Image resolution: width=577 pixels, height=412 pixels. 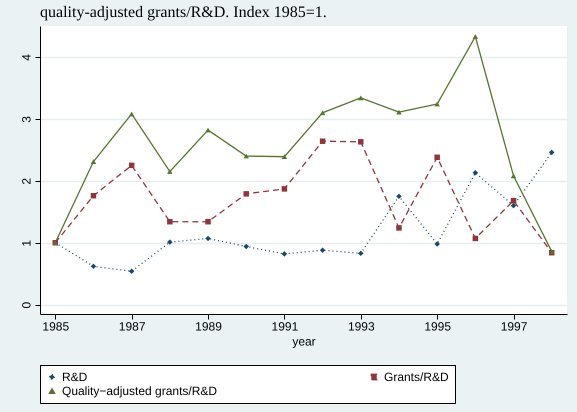 What do you see at coordinates (285, 327) in the screenshot?
I see `x-tick-label: 1991` at bounding box center [285, 327].